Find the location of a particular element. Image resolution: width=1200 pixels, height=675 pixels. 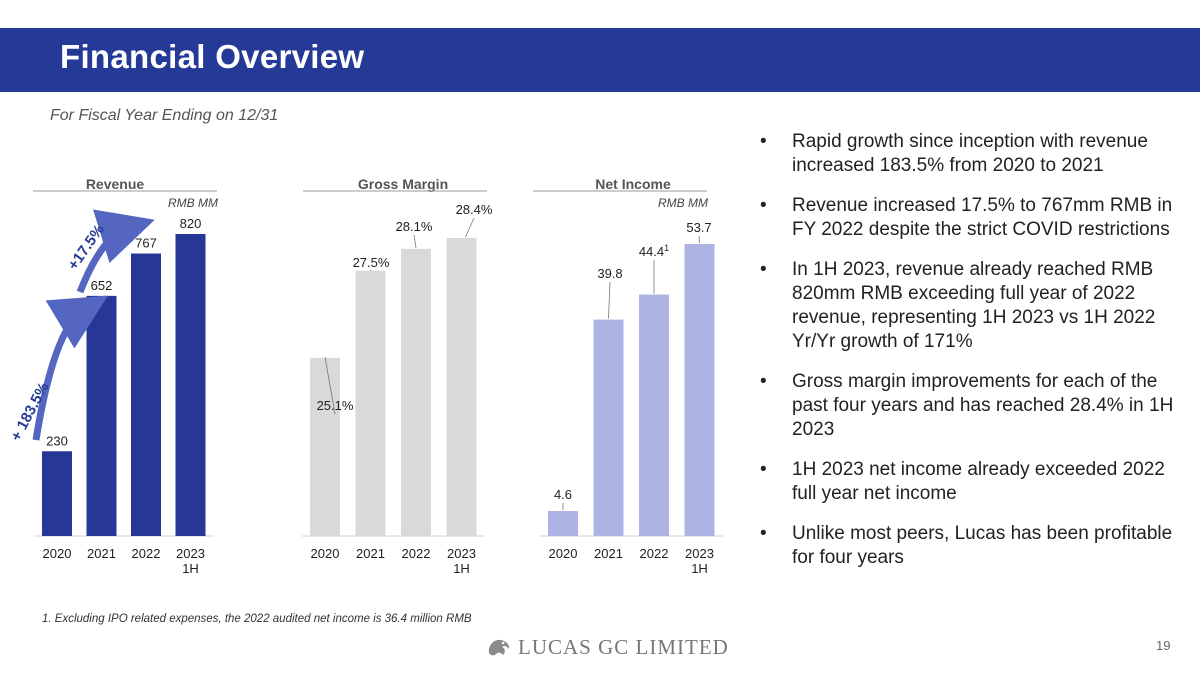

data-label: 652 is located at coordinates (102, 285).